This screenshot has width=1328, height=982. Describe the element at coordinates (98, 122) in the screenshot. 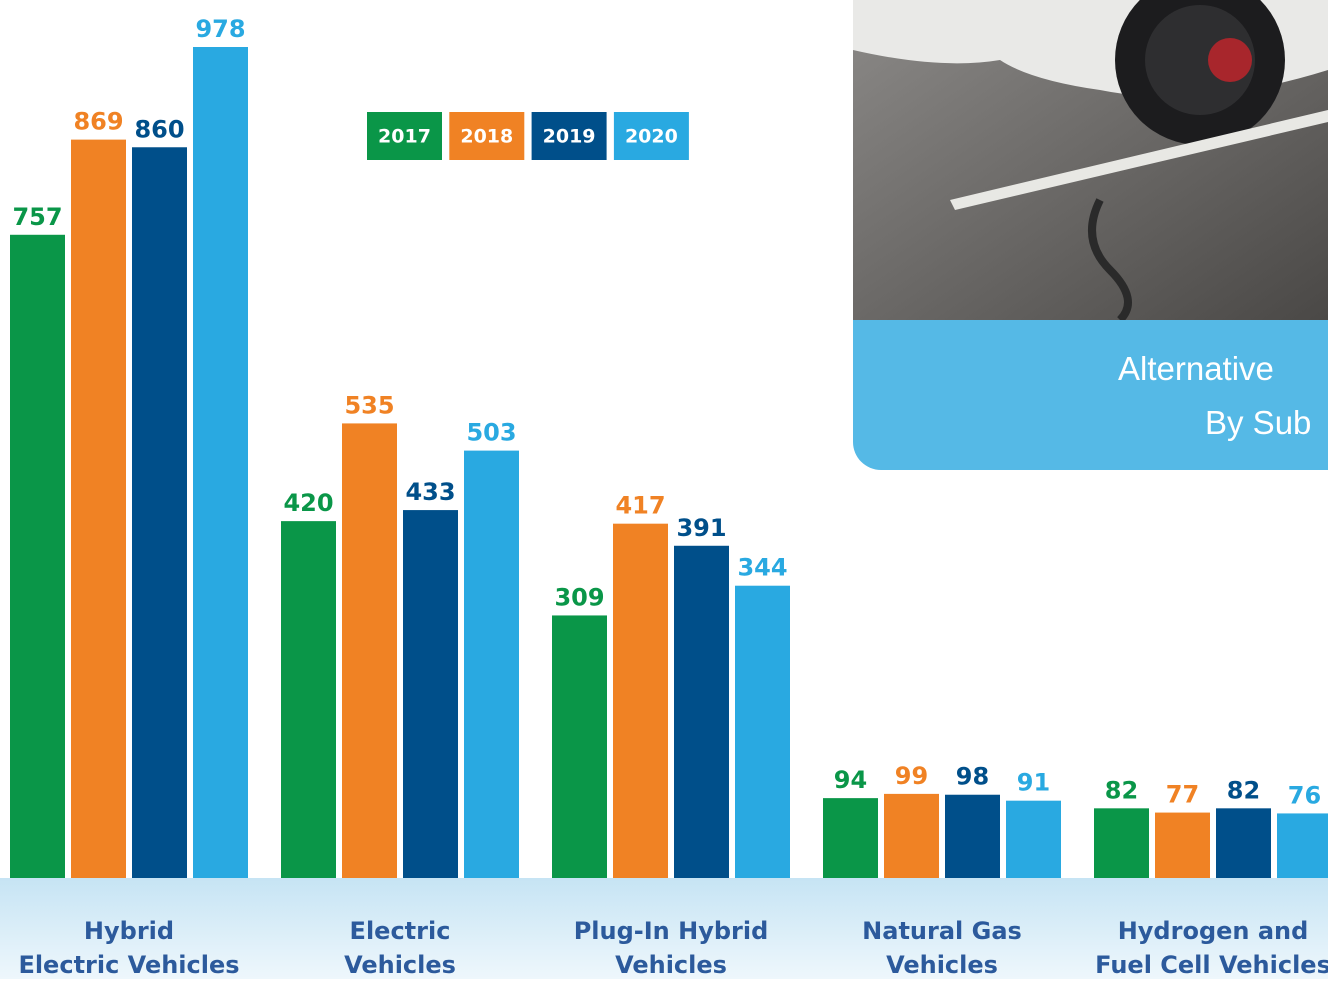

I see `value-label: 869` at that location.